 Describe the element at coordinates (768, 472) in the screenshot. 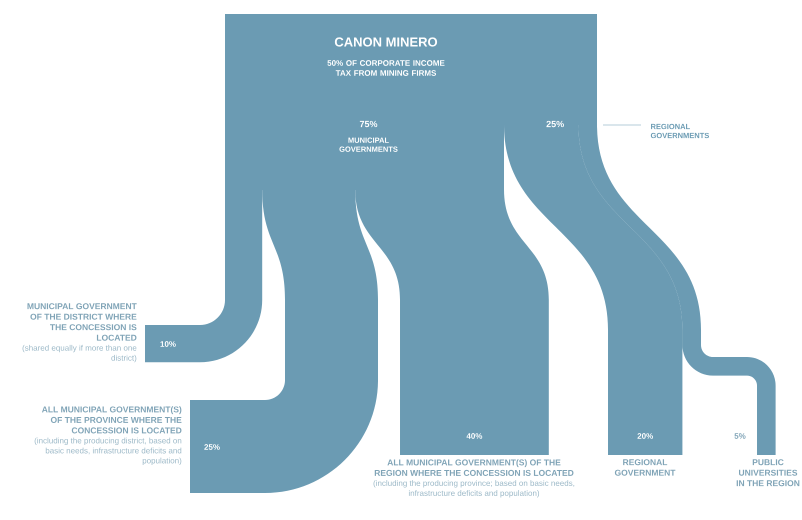

I see `category-label: PUBLIC UNIVERSITIES IN THE REGION` at that location.